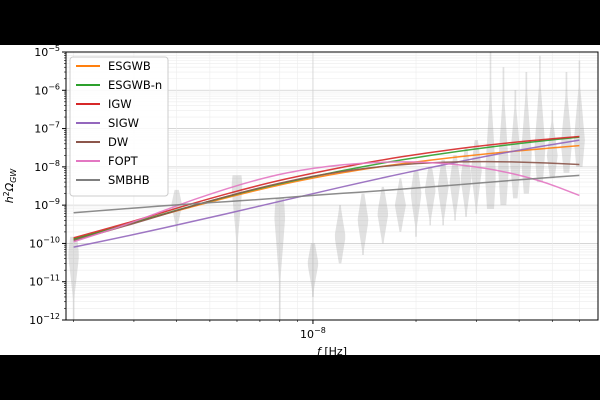 Image resolution: width=600 pixels, height=400 pixels. What do you see at coordinates (44, 242) in the screenshot?
I see `y-tick-label: 10⁻¹⁰` at bounding box center [44, 242].